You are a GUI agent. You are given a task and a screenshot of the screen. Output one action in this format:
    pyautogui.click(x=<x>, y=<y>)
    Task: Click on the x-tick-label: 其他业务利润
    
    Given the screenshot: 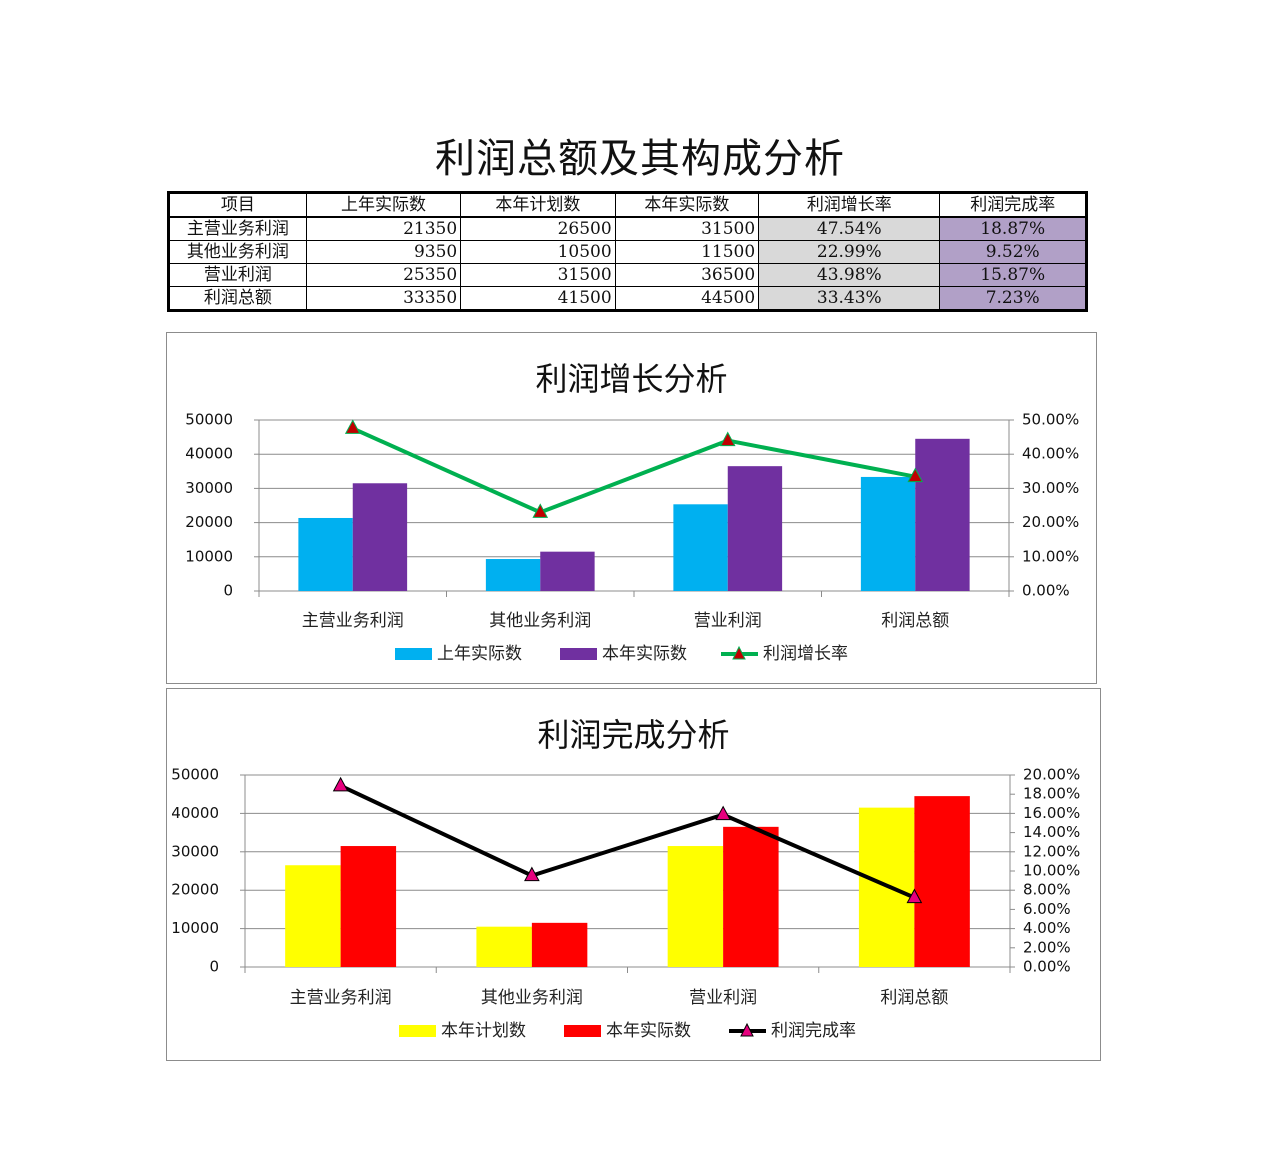 What is the action you would take?
    pyautogui.click(x=540, y=621)
    